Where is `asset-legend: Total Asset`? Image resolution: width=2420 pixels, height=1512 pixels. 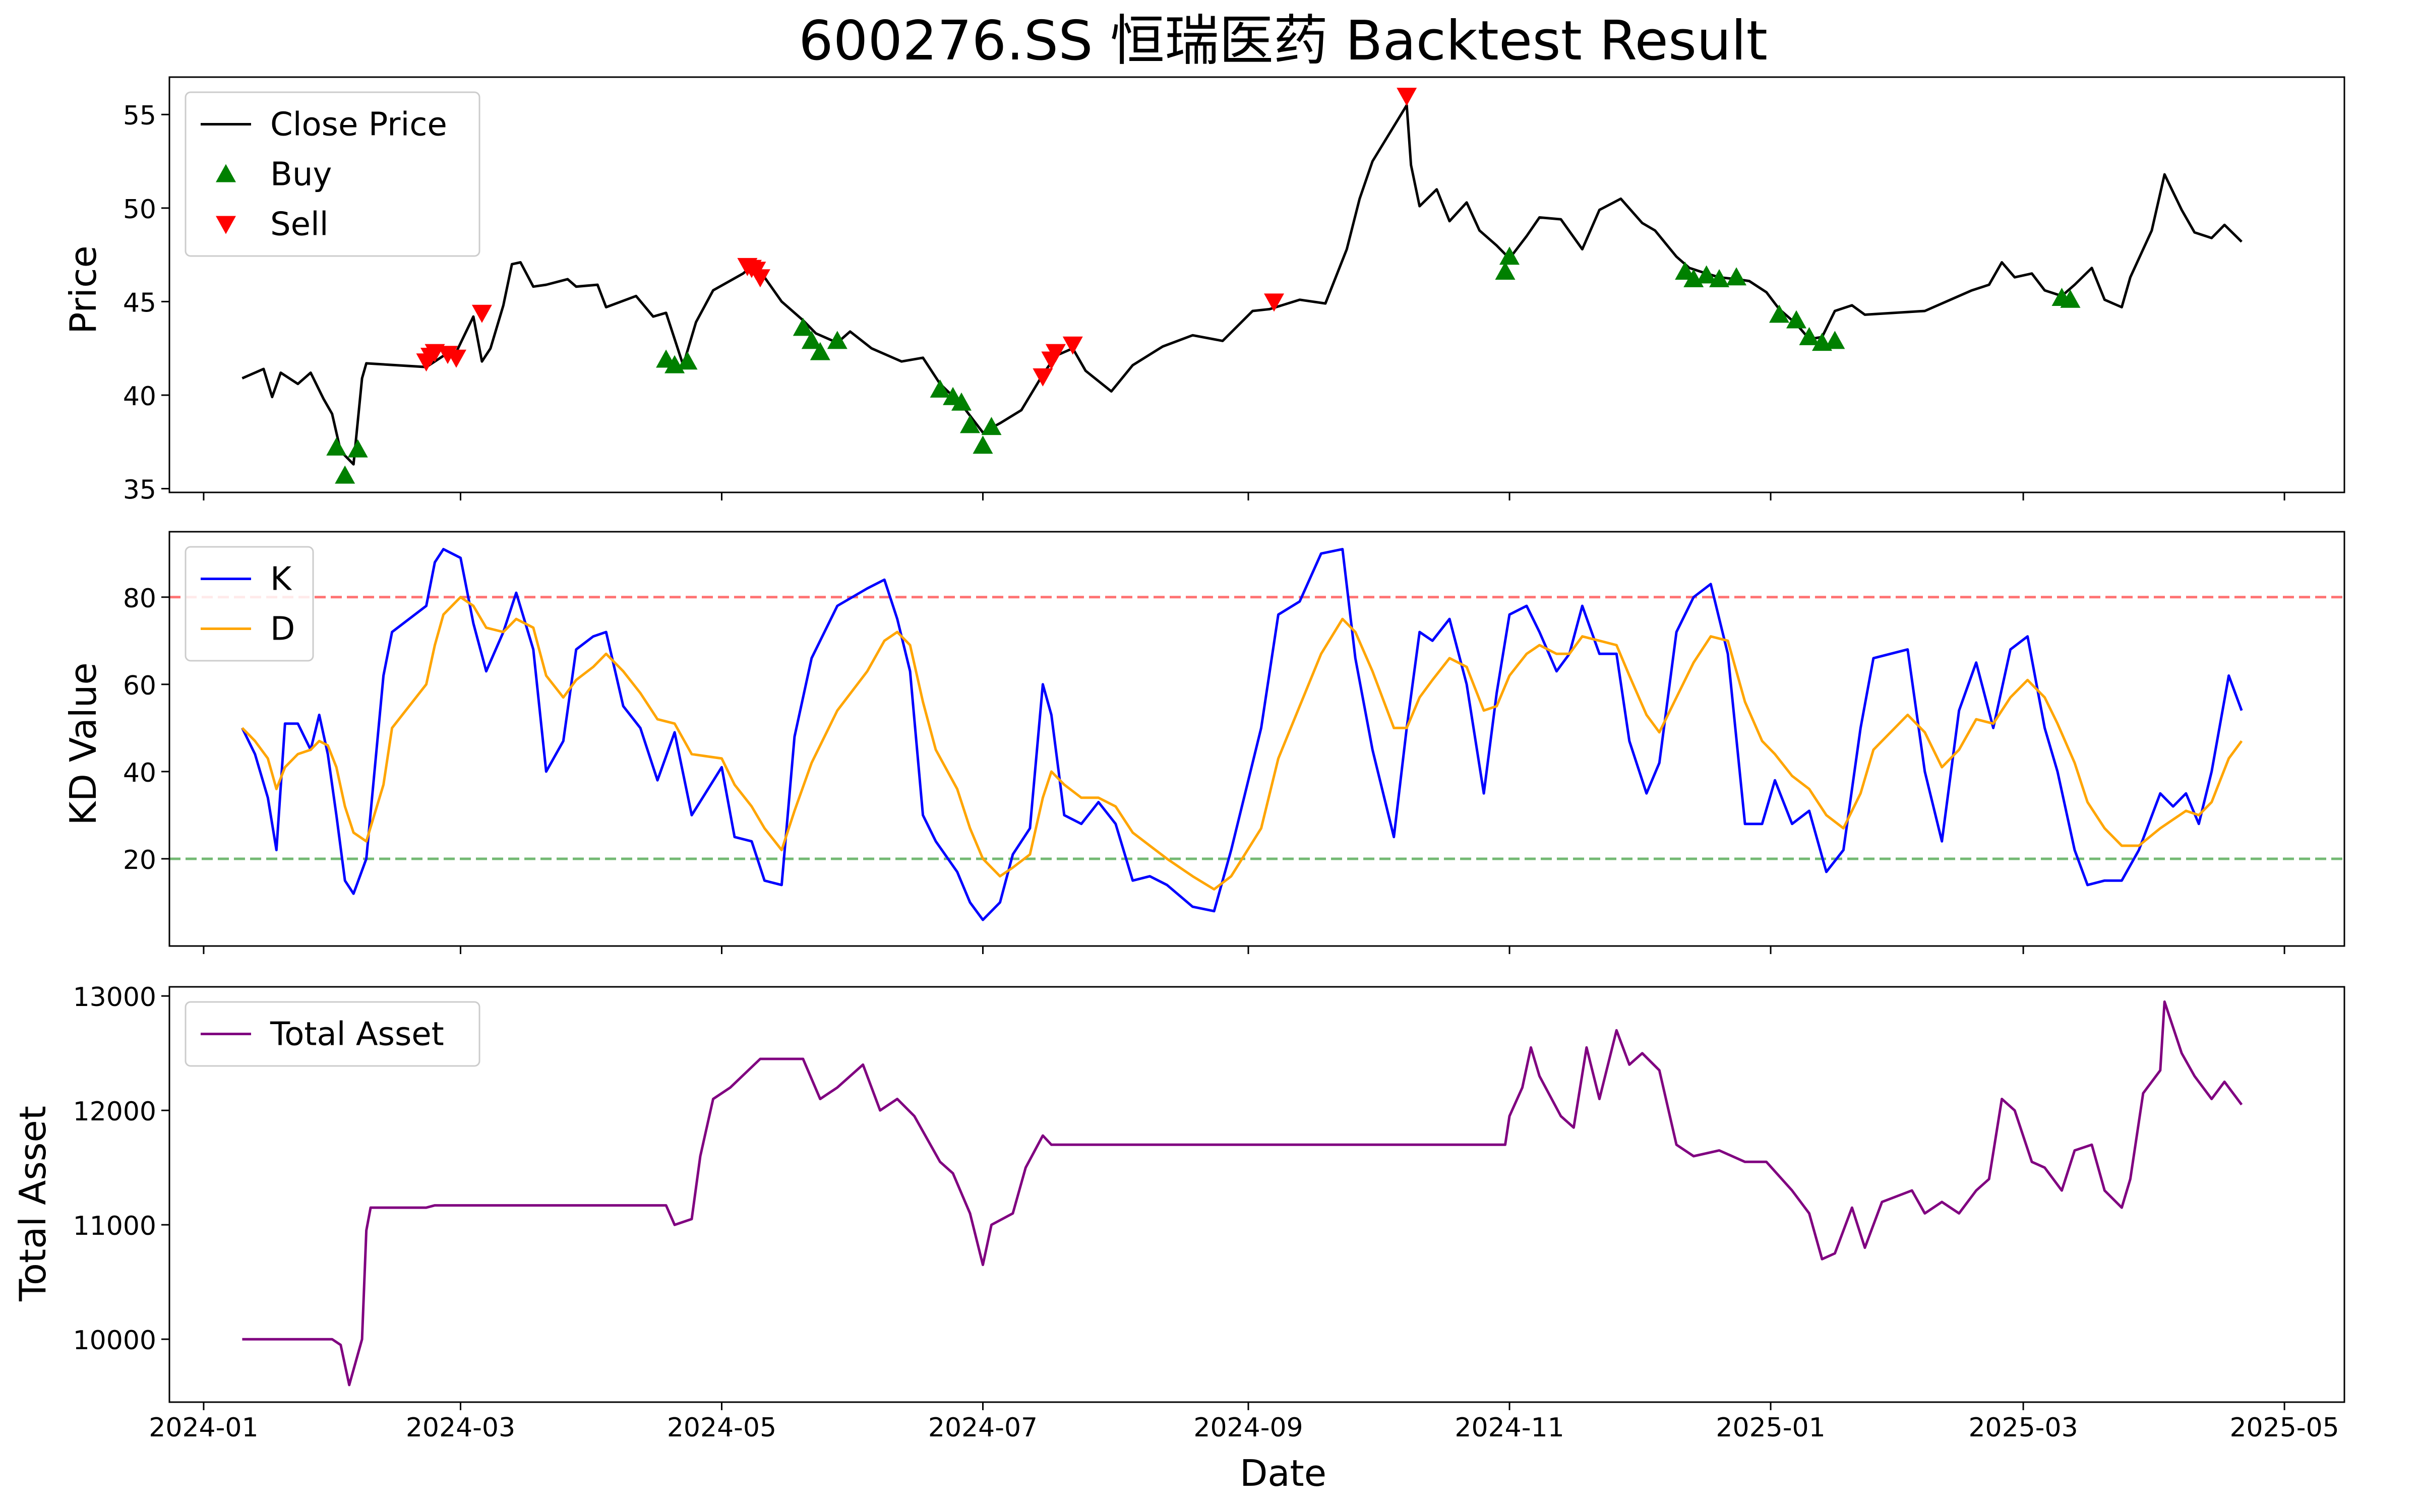 asset-legend: Total Asset is located at coordinates (332, 1034).